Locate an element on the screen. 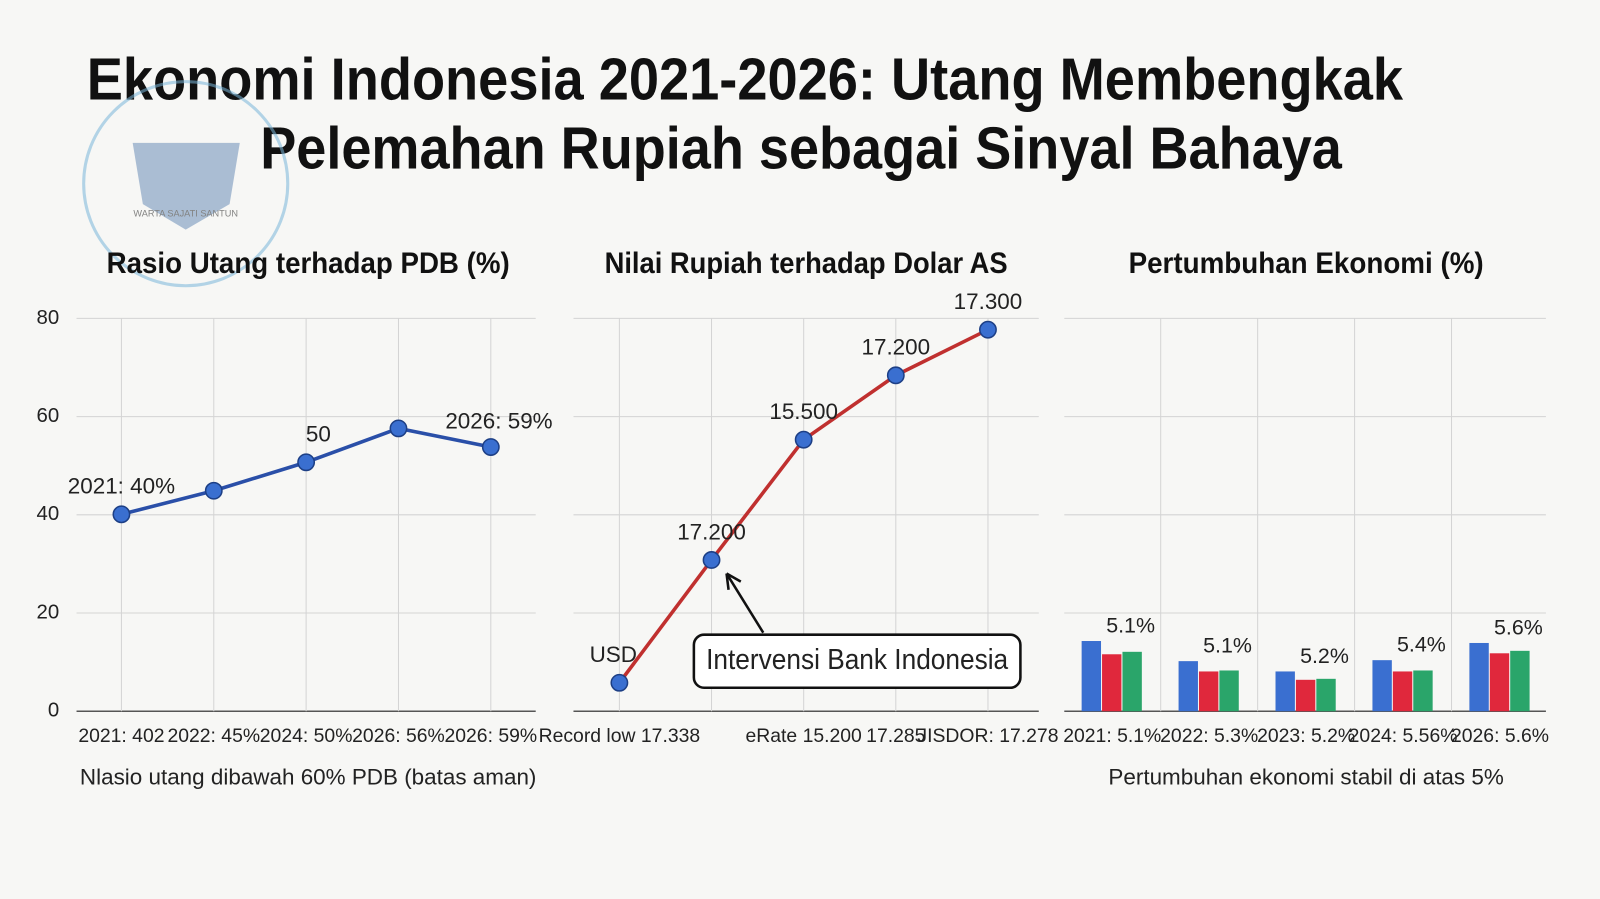 The width and height of the screenshot is (1600, 899). data-label: 50 is located at coordinates (318, 434).